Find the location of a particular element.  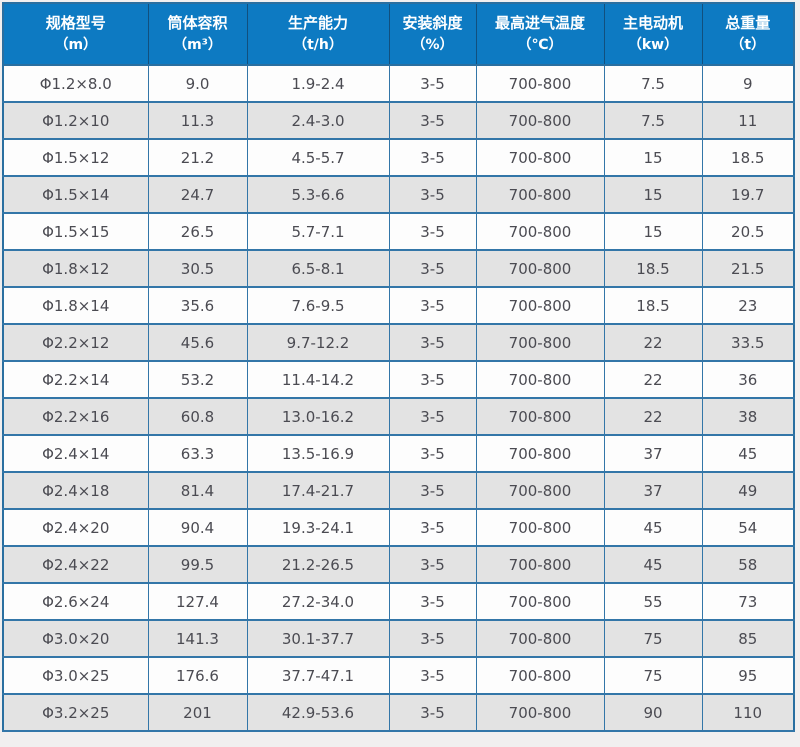

table-cell: 45 is located at coordinates (748, 453).